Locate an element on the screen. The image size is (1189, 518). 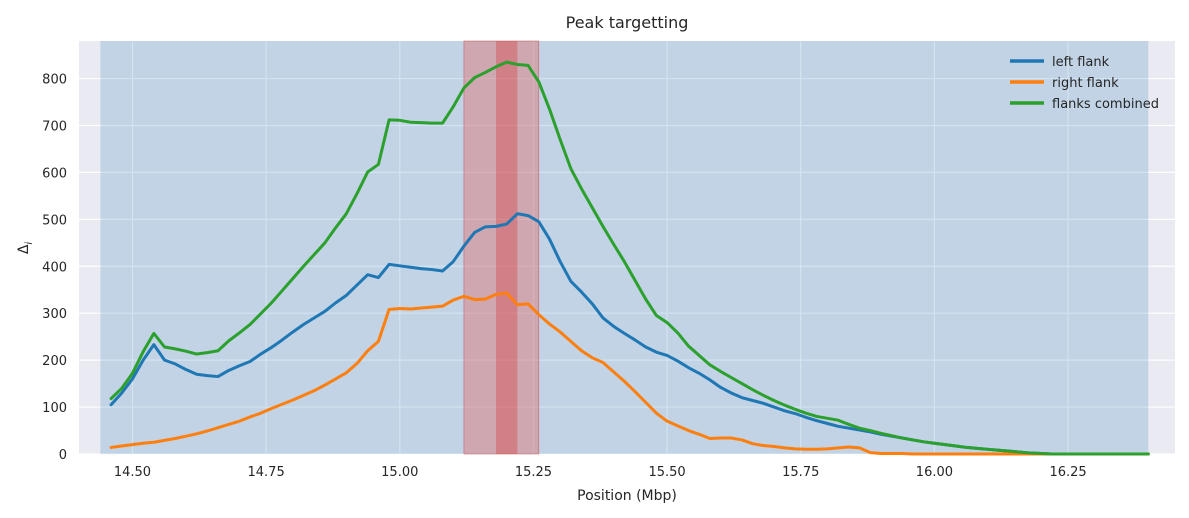
y-axis-label-base: Δ is located at coordinates (24, 249).